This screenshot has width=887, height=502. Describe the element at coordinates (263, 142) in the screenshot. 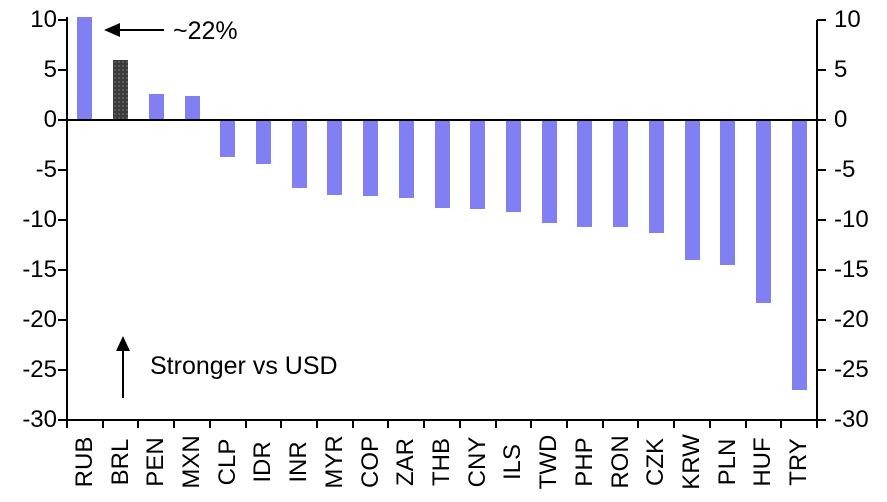

I see `bar-idr` at that location.